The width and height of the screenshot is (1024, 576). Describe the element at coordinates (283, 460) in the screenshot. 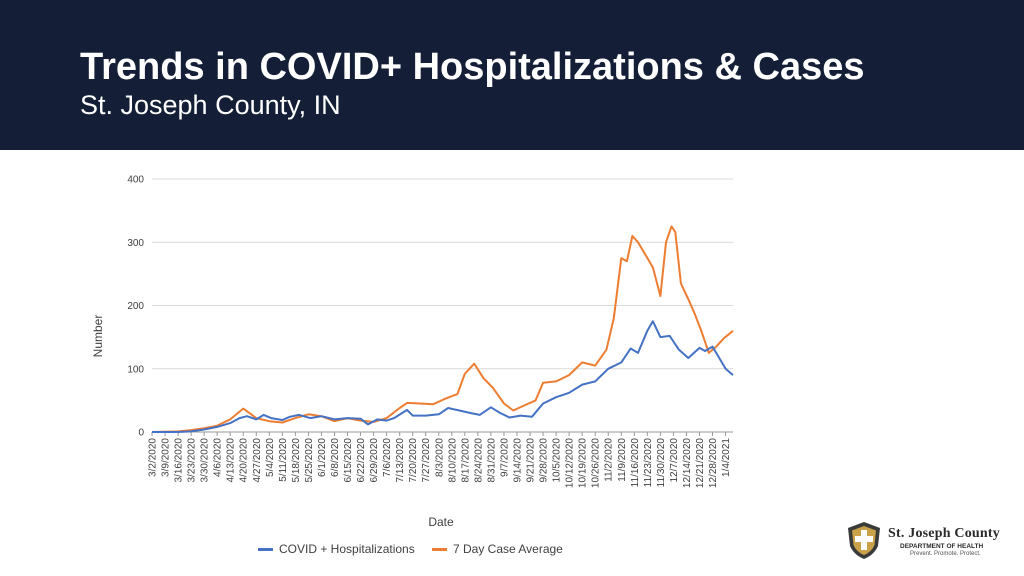

I see `x-tick-label: 5/11/2020` at that location.